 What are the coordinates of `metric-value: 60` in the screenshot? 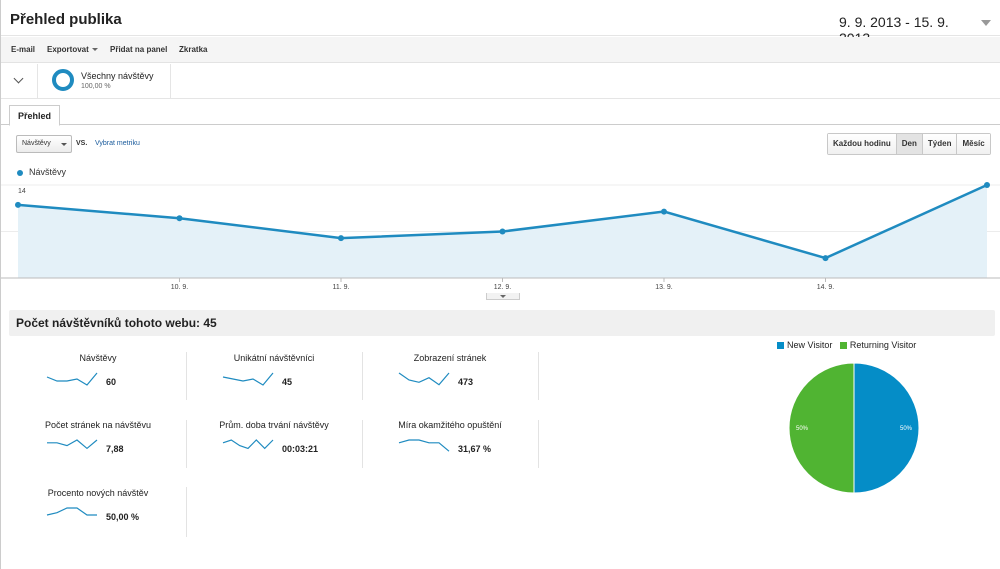 It's located at (111, 382).